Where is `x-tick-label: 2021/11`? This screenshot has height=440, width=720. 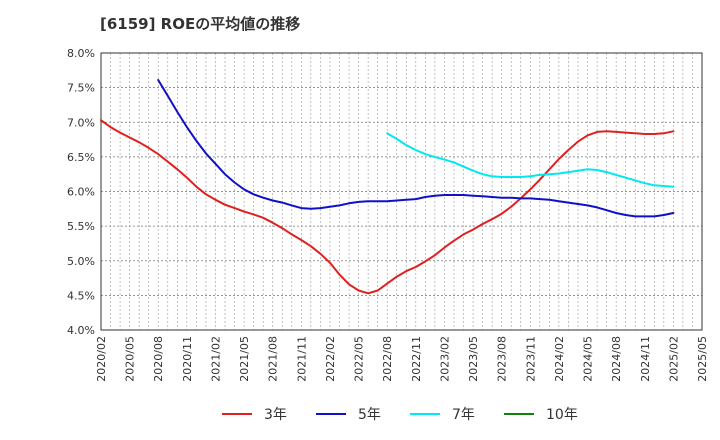
x-tick-label: 2021/11 is located at coordinates (301, 359).